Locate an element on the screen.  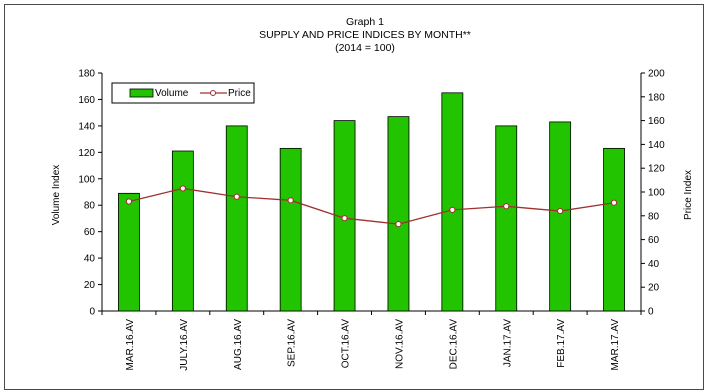
x-tick-label: DEC.16.AV is located at coordinates (453, 344).